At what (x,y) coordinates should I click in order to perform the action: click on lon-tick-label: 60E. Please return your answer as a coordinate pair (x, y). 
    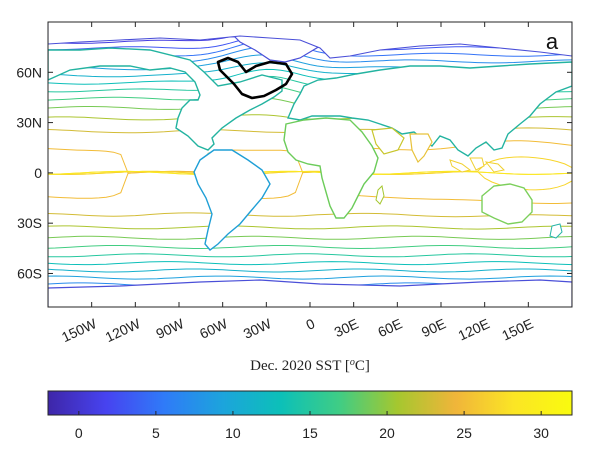
    Looking at the image, I should click on (389, 327).